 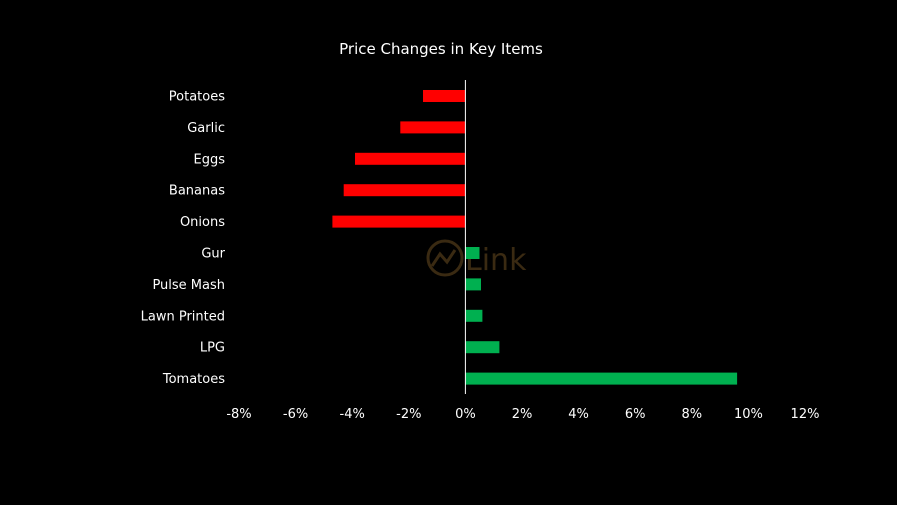 I want to click on x-tick-label: -6%, so click(x=295, y=414).